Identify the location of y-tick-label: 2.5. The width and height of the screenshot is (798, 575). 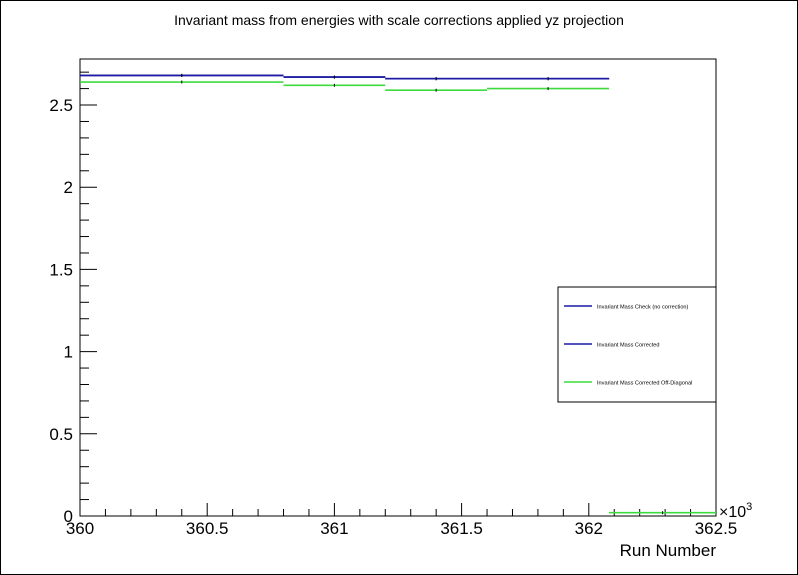
(61, 105).